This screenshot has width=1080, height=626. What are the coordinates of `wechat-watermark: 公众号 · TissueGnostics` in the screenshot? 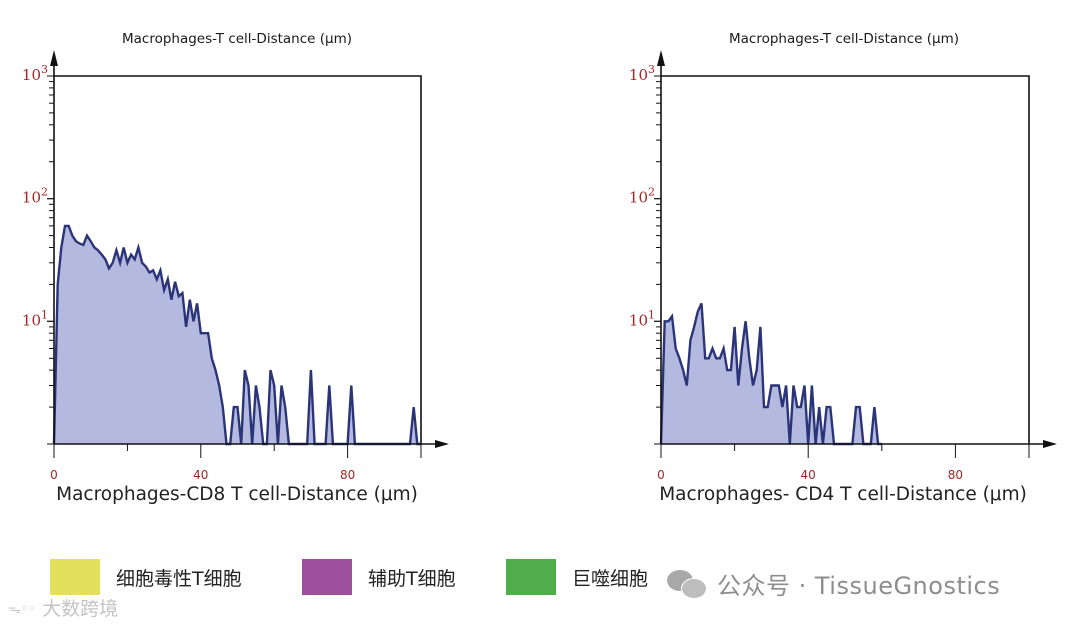 It's located at (833, 583).